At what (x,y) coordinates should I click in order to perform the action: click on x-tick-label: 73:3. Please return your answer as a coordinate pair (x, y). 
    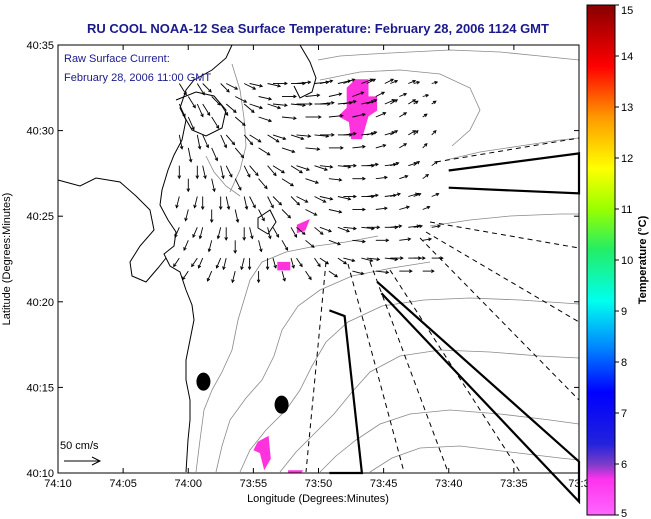
    Looking at the image, I should click on (578, 484).